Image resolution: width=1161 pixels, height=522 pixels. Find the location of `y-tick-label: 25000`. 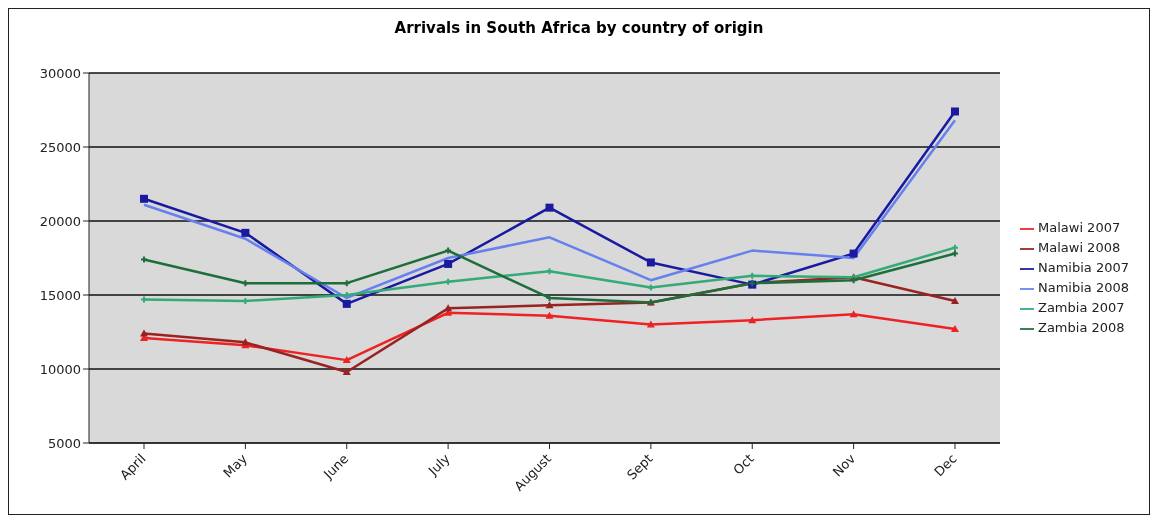

y-tick-label: 25000 is located at coordinates (60, 147).